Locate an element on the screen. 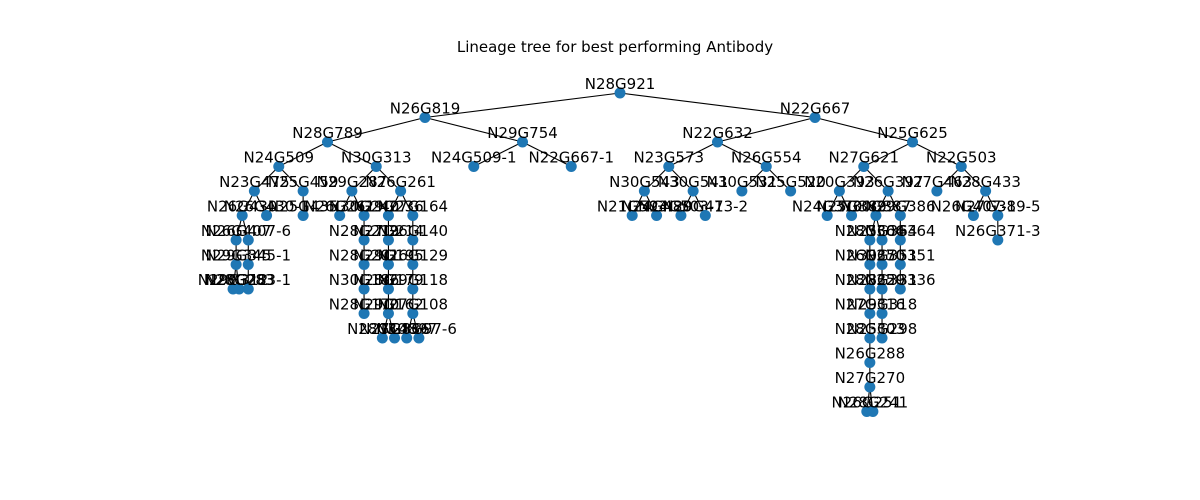  tree-node: N27G389-5 is located at coordinates (998, 209).